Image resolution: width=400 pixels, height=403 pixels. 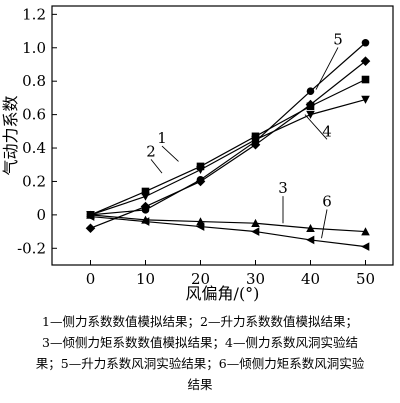 I want to click on x-tick-label: 40, so click(x=310, y=279).